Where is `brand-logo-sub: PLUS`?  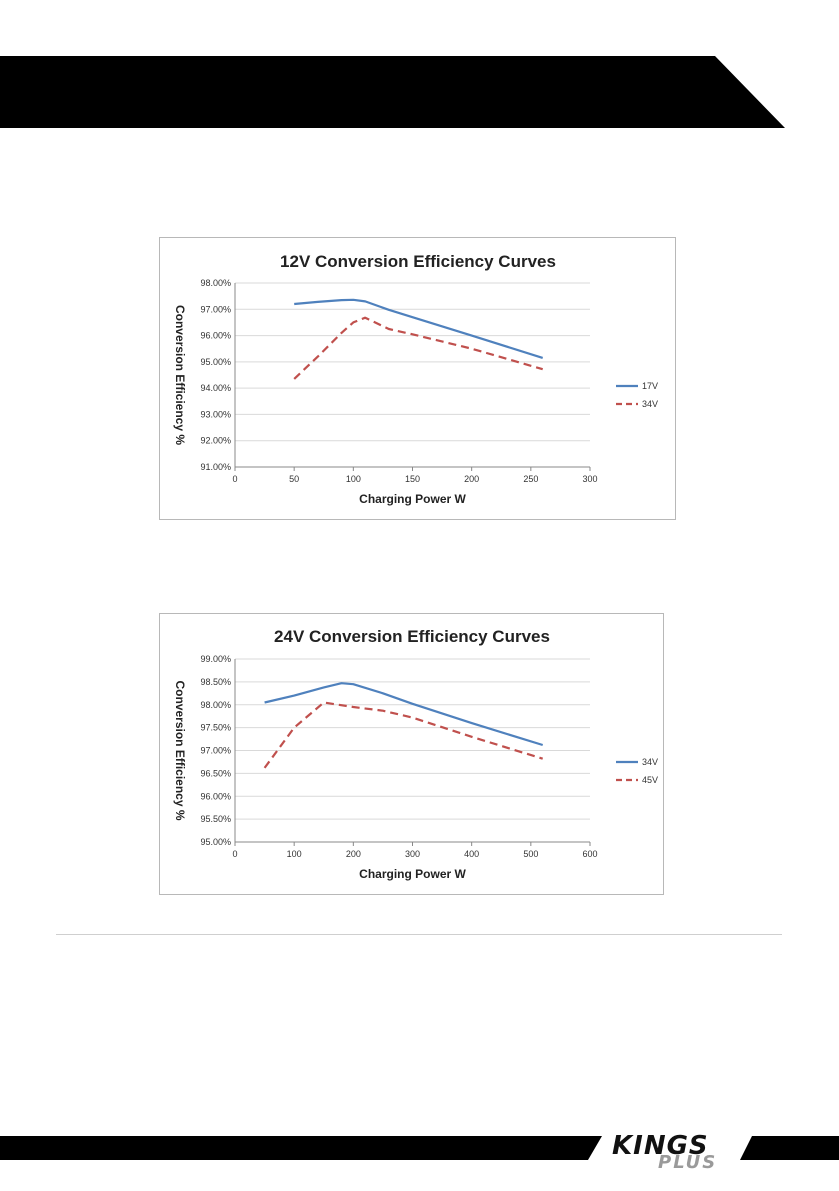
brand-logo-sub: PLUS is located at coordinates (688, 1162).